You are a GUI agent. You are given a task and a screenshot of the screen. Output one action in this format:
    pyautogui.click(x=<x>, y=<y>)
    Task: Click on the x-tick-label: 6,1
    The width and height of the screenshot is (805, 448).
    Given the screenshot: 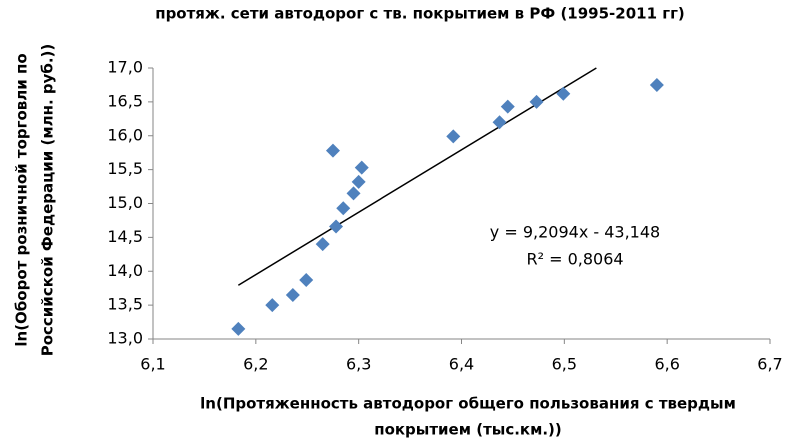 What is the action you would take?
    pyautogui.click(x=152, y=364)
    